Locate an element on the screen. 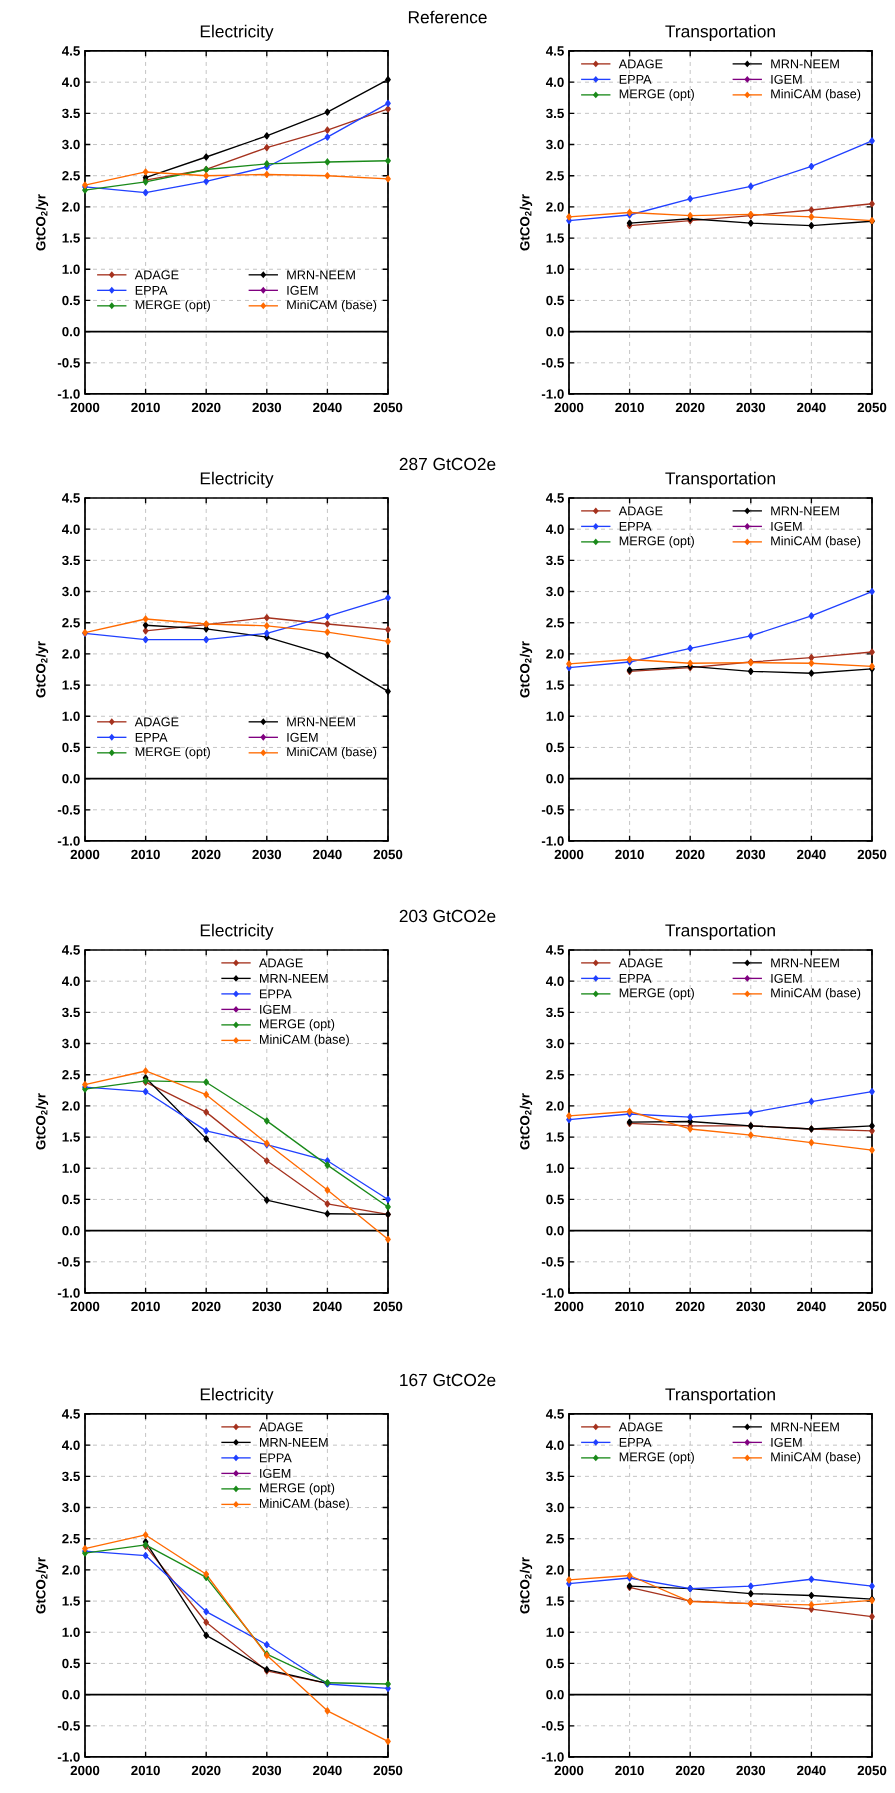 The height and width of the screenshot is (1793, 895). chart-title: Electricity is located at coordinates (237, 1395).